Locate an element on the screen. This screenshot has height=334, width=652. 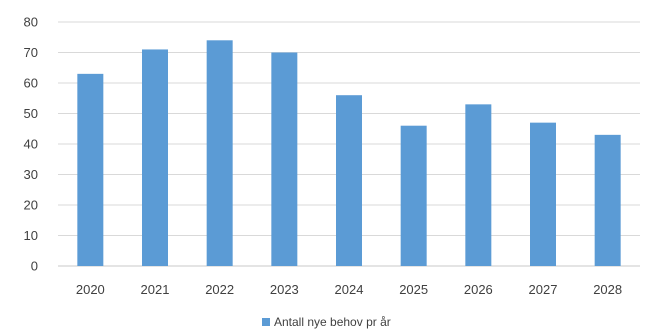
bar-2022 is located at coordinates (219, 153).